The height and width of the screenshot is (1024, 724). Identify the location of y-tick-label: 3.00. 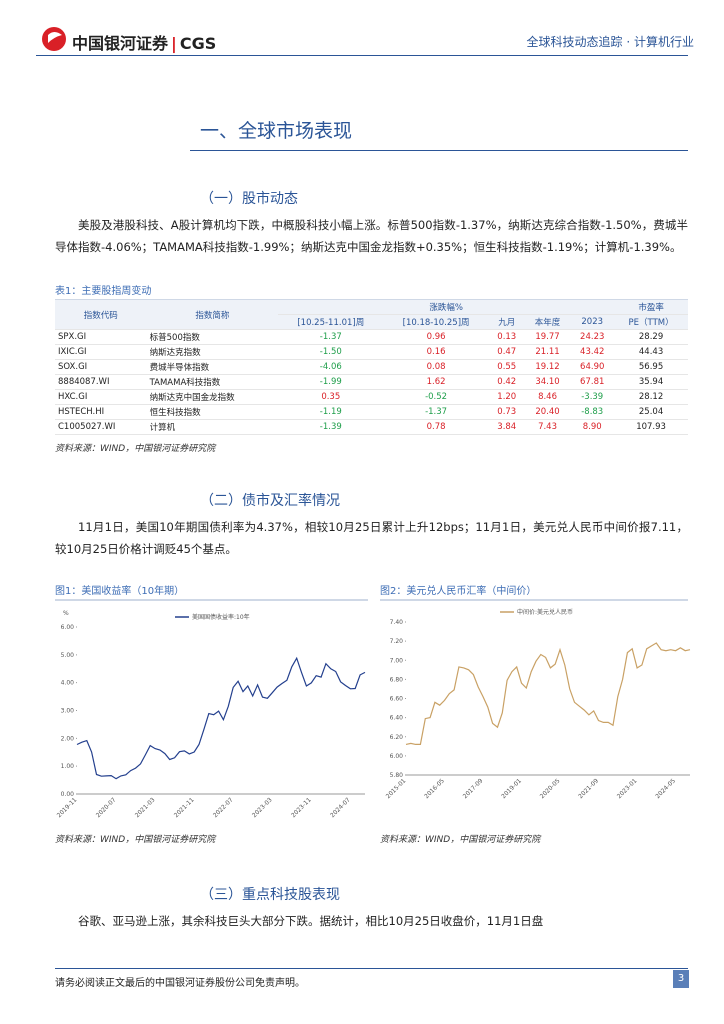
(68, 711).